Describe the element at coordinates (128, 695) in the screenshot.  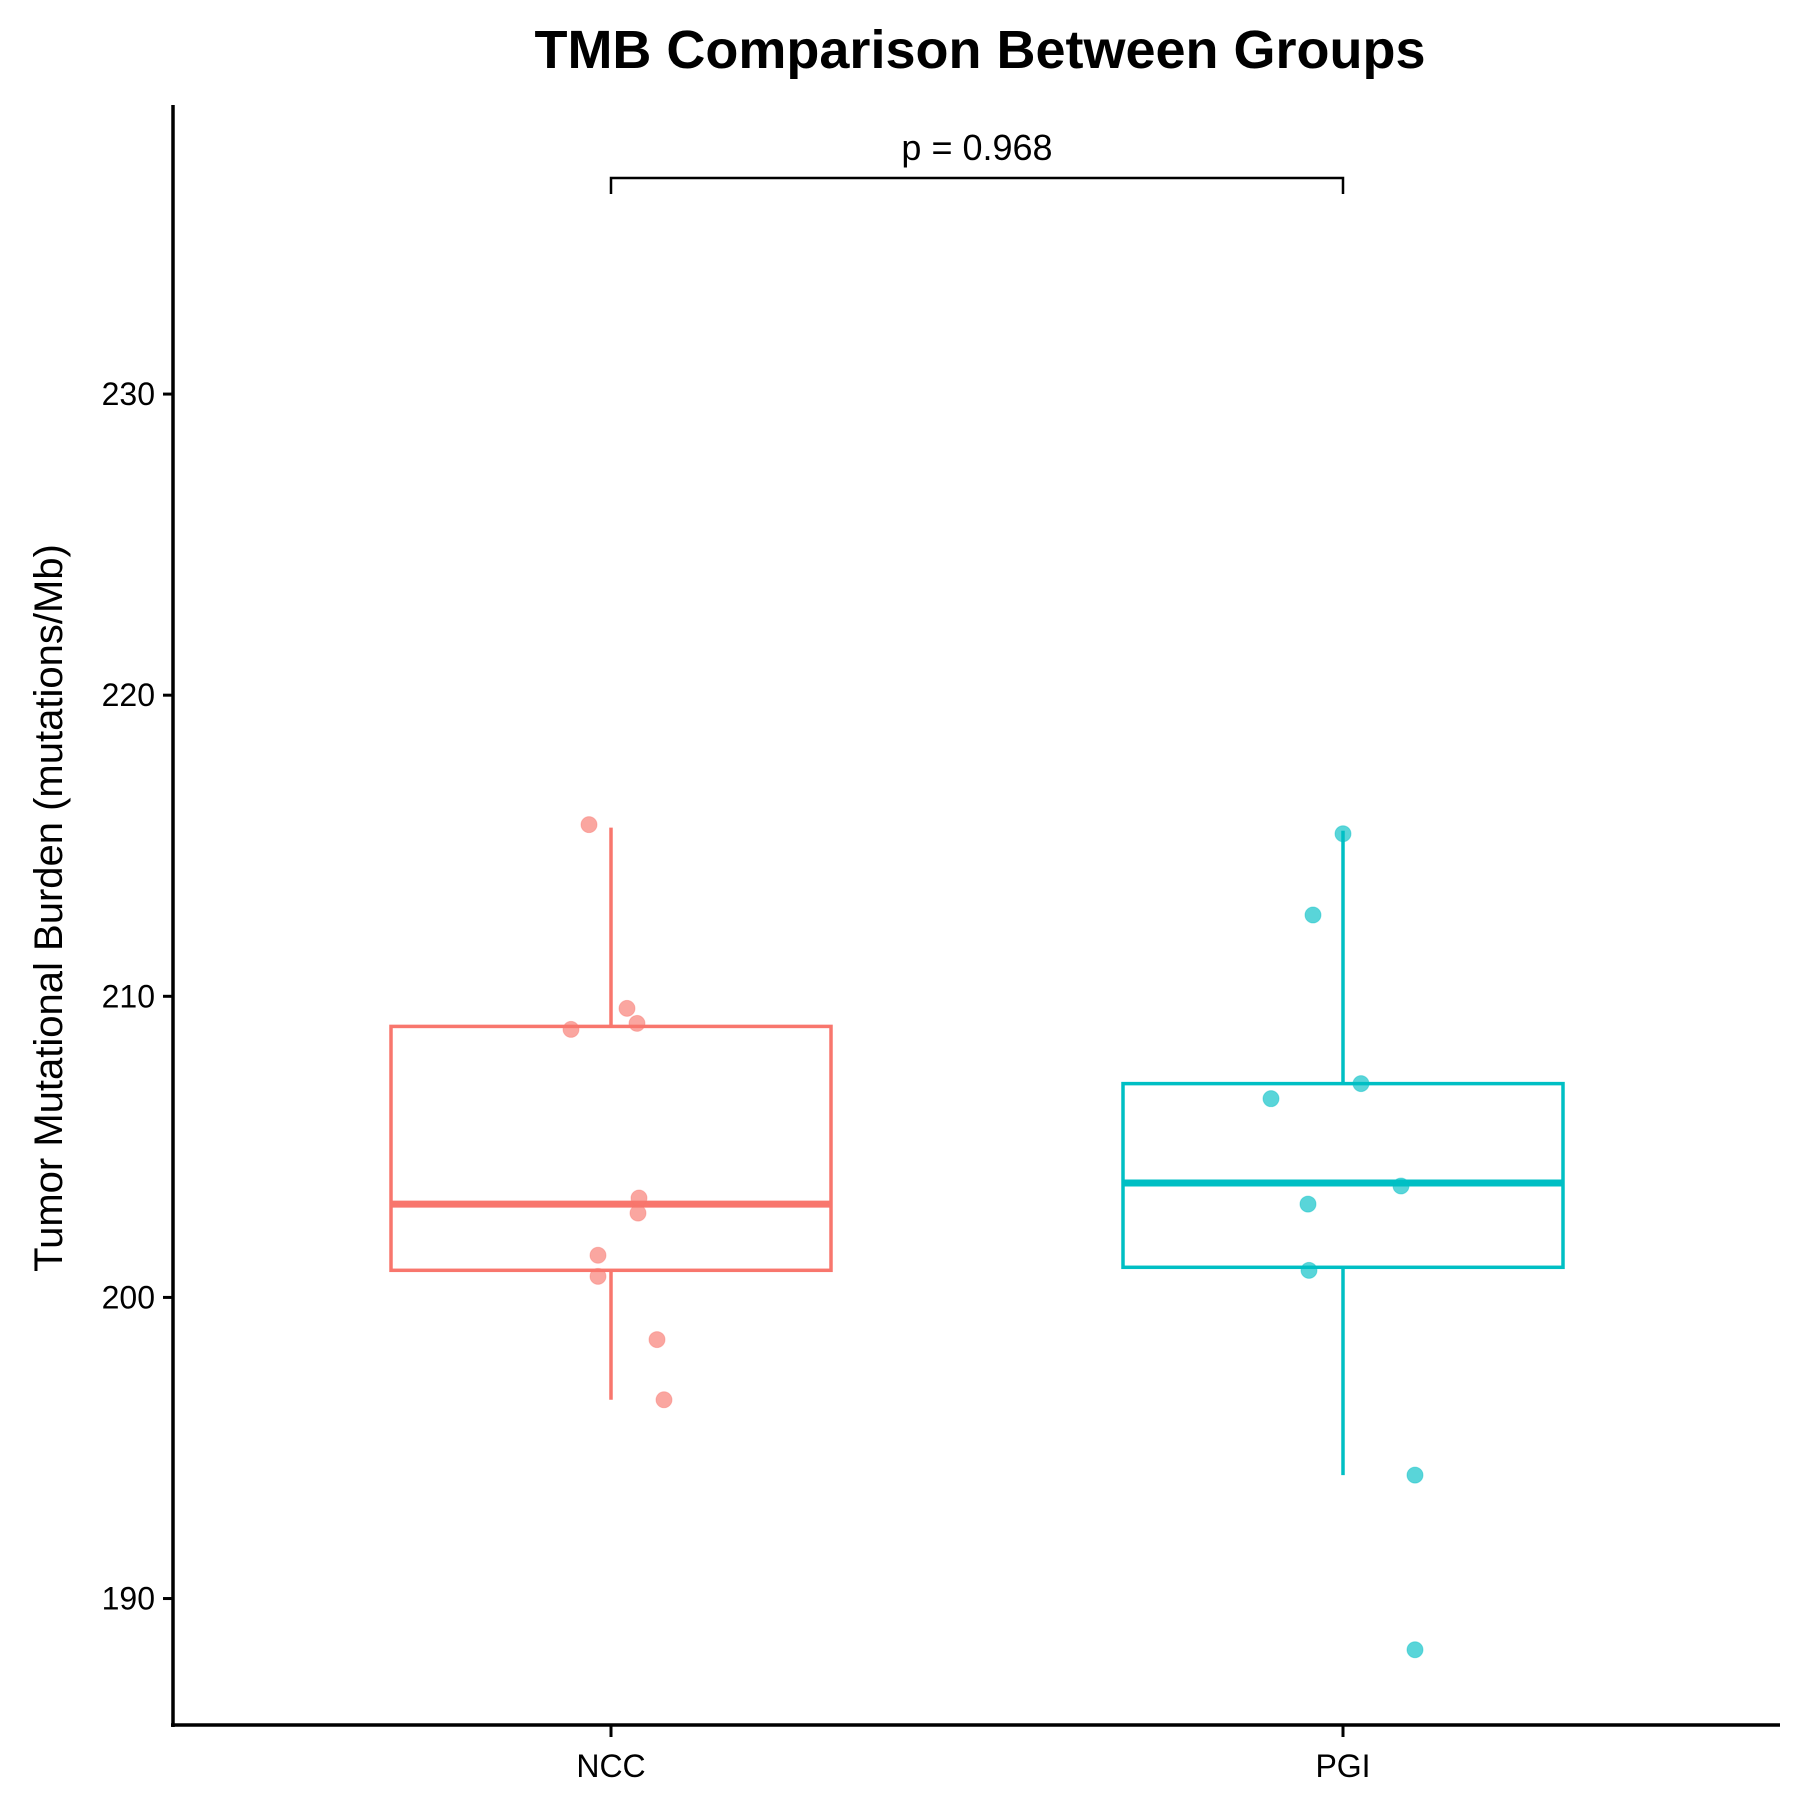
I see `y-tick-label: 220` at that location.